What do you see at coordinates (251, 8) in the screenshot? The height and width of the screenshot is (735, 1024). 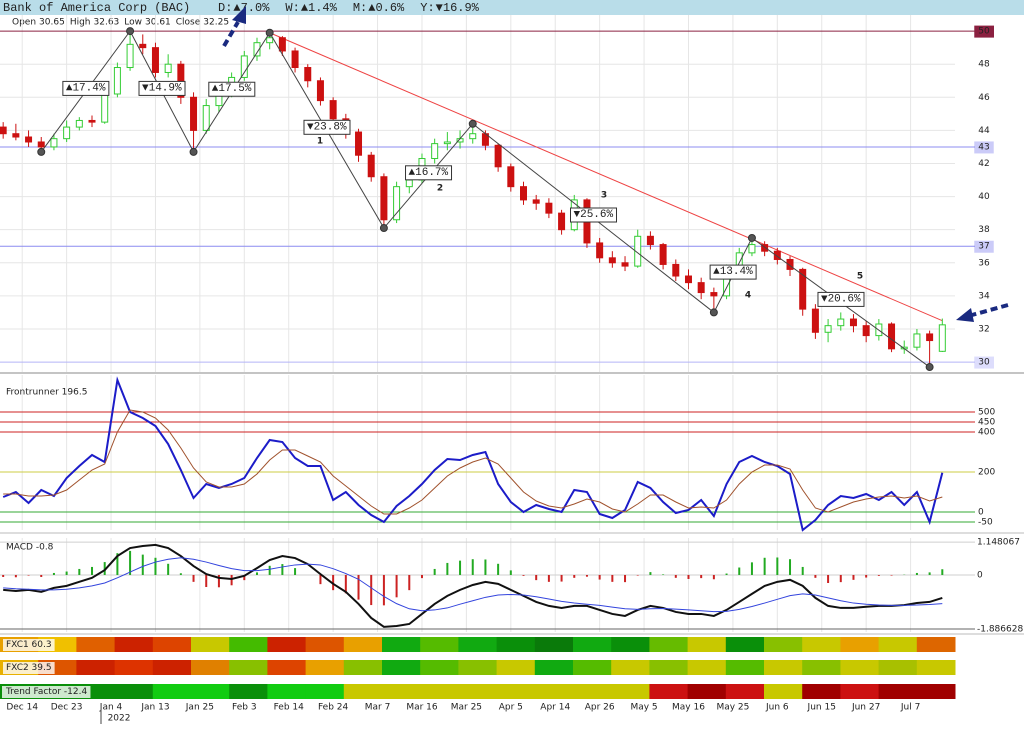 I see `change-value: ▲7.0%` at bounding box center [251, 8].